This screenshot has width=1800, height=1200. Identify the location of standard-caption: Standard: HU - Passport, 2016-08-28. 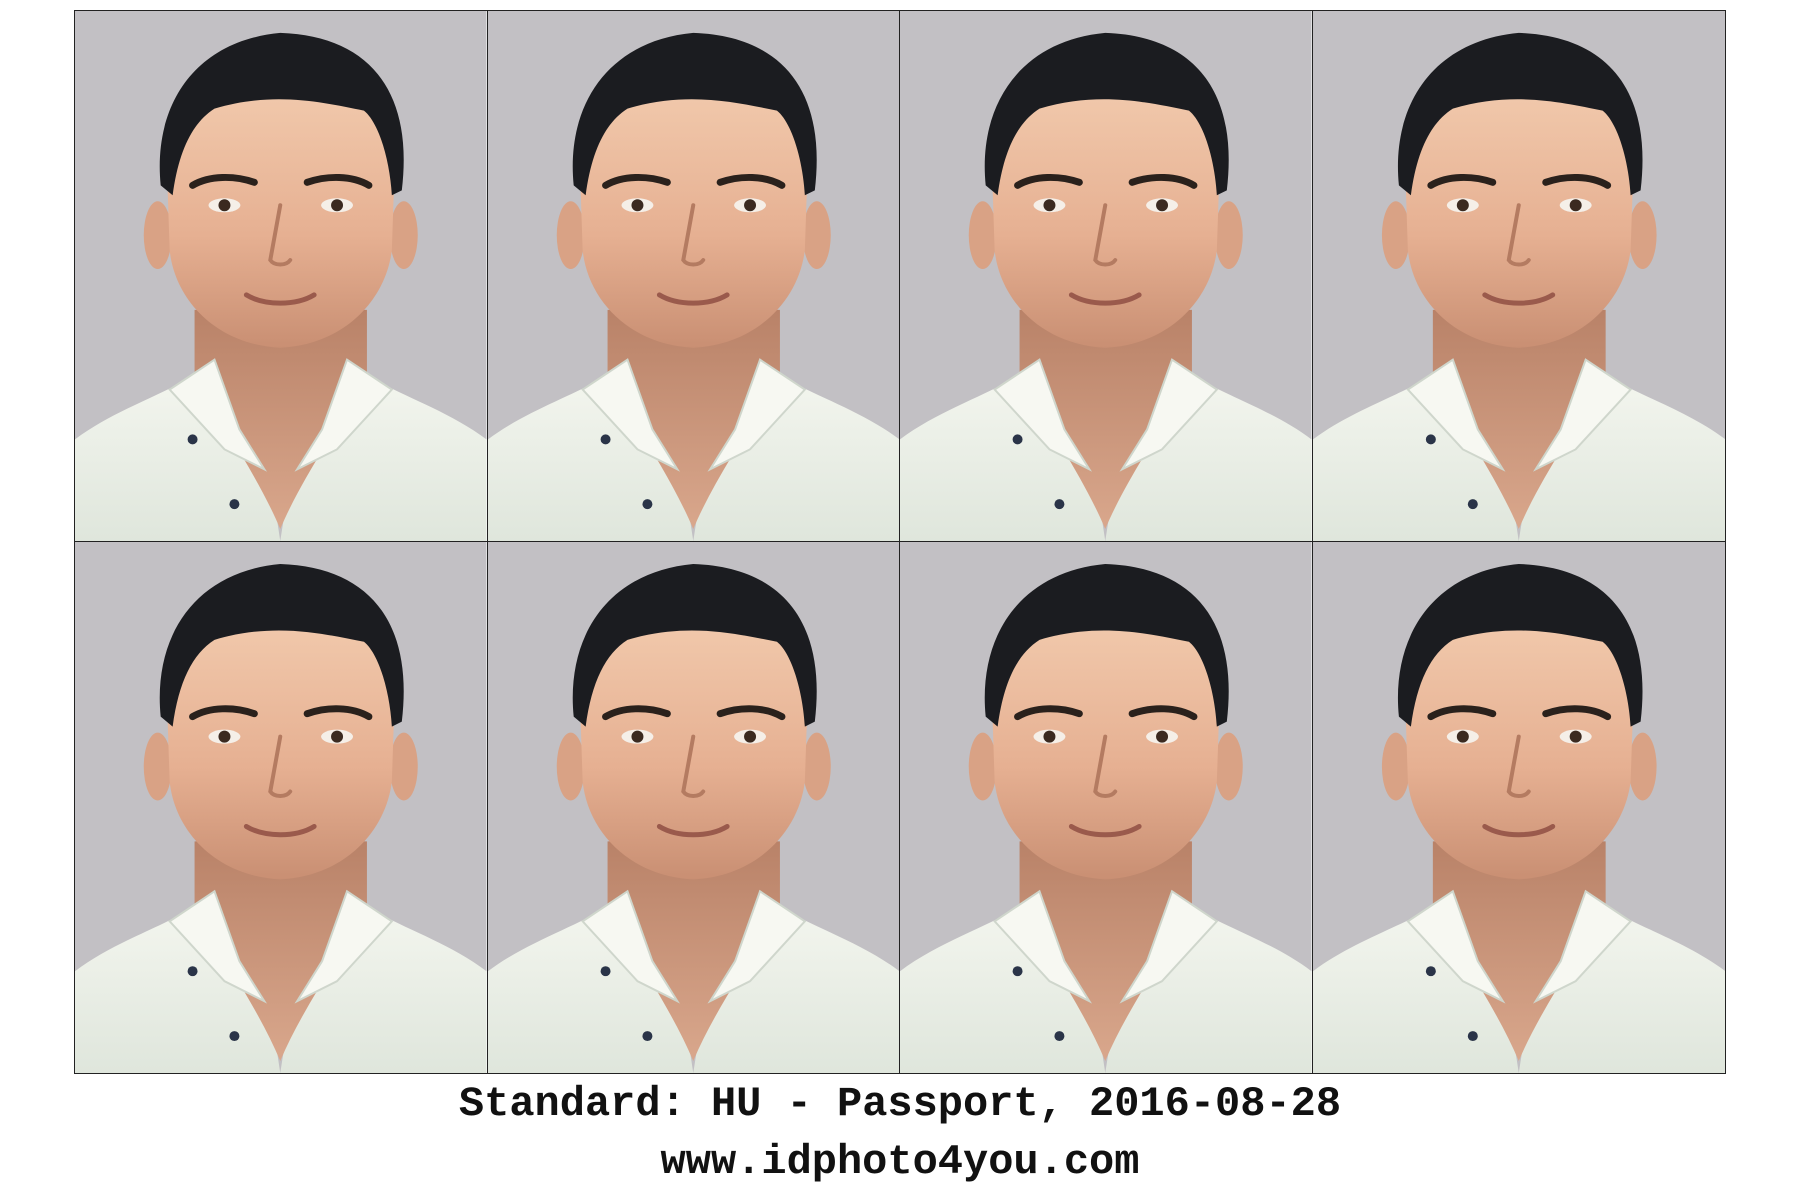
(900, 1104).